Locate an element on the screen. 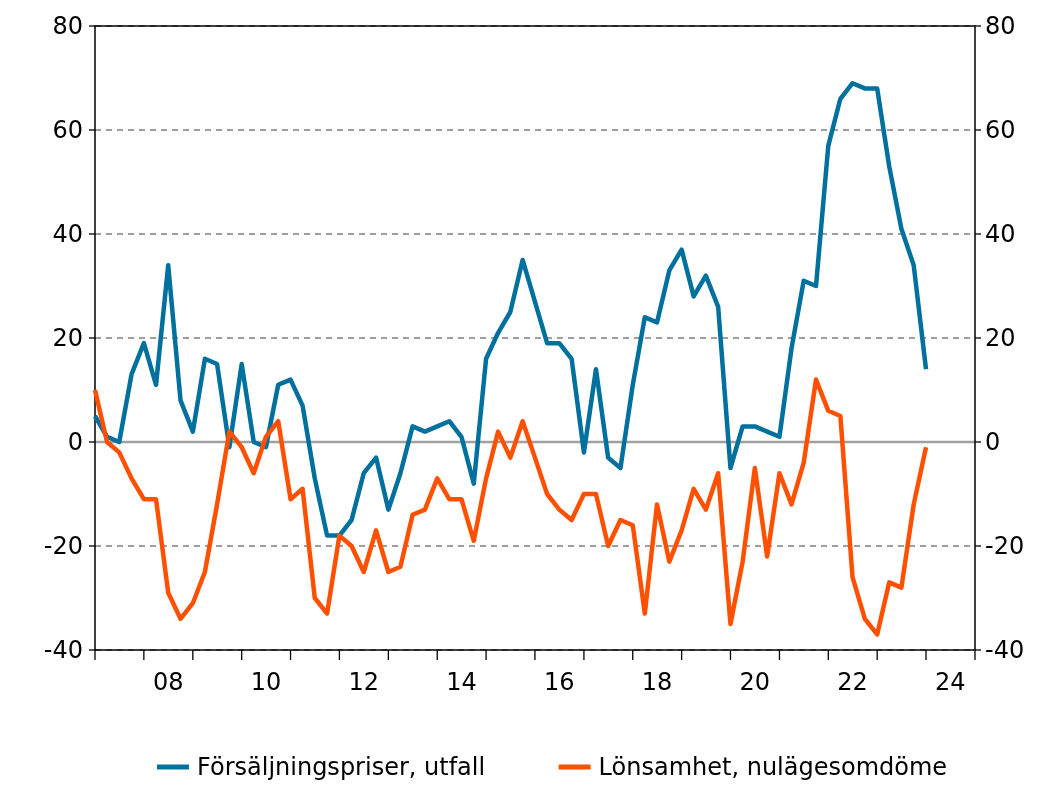  y2-tick-label: 80 is located at coordinates (1000, 26).